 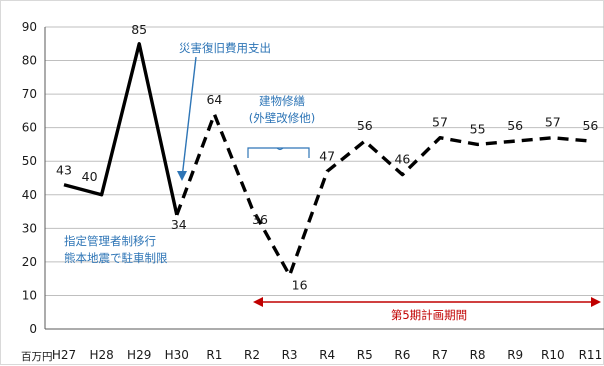 I want to click on x-tick-label-R11: R11, so click(x=591, y=355).